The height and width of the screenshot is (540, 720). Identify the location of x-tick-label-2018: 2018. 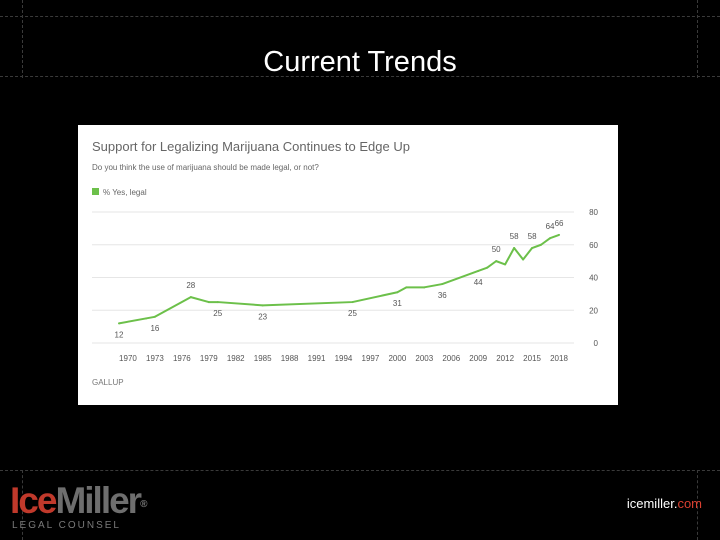
(559, 358).